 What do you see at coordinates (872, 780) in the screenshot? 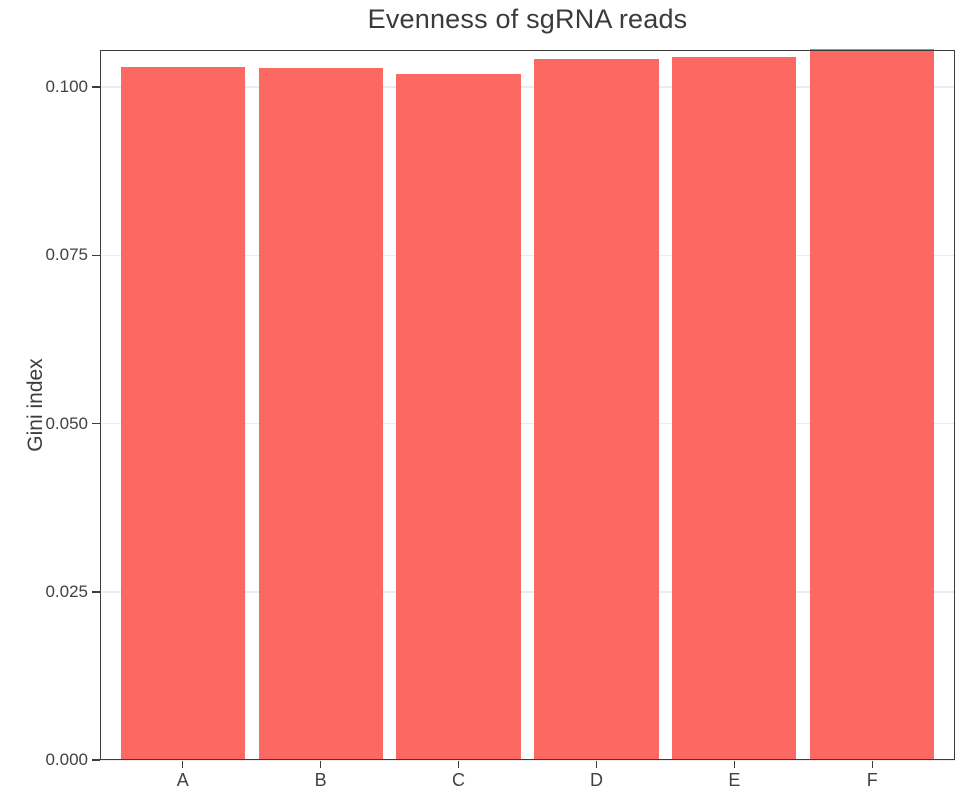
I see `x-tick-label: F` at bounding box center [872, 780].